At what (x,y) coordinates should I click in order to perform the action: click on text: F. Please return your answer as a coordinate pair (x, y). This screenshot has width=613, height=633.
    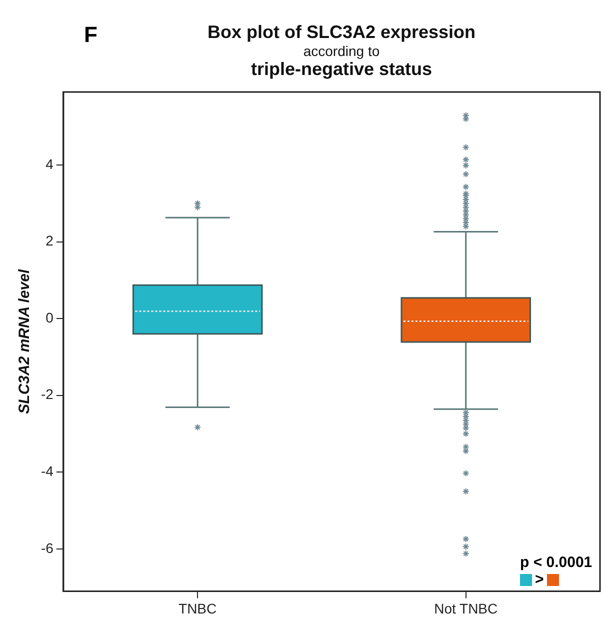
    Looking at the image, I should click on (91, 35).